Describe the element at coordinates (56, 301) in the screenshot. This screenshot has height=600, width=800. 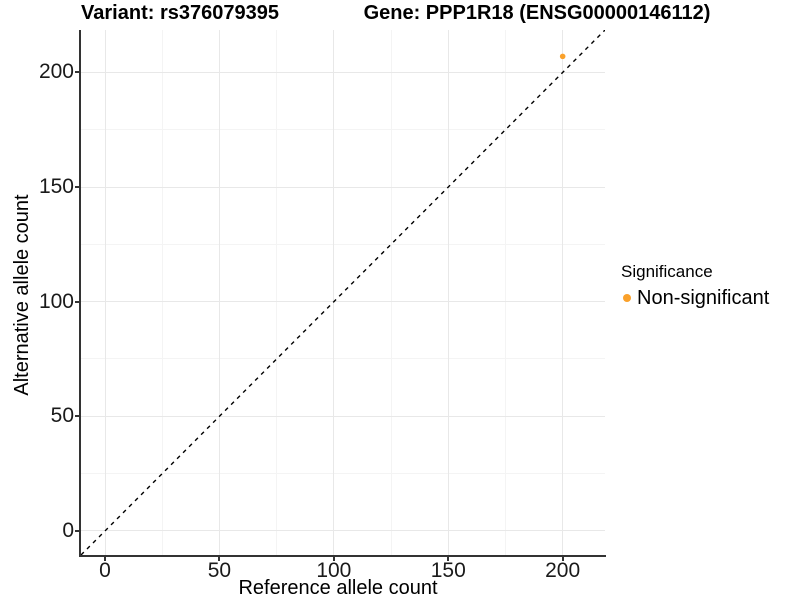
I see `y-tick-label: 100` at that location.